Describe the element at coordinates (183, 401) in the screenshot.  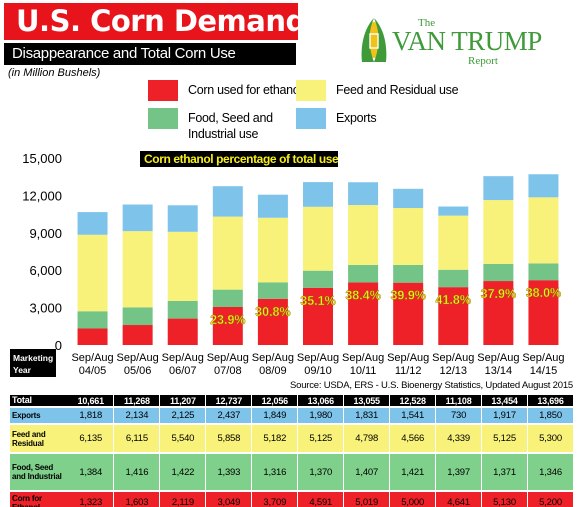
I see `table-cell: 11,207` at that location.